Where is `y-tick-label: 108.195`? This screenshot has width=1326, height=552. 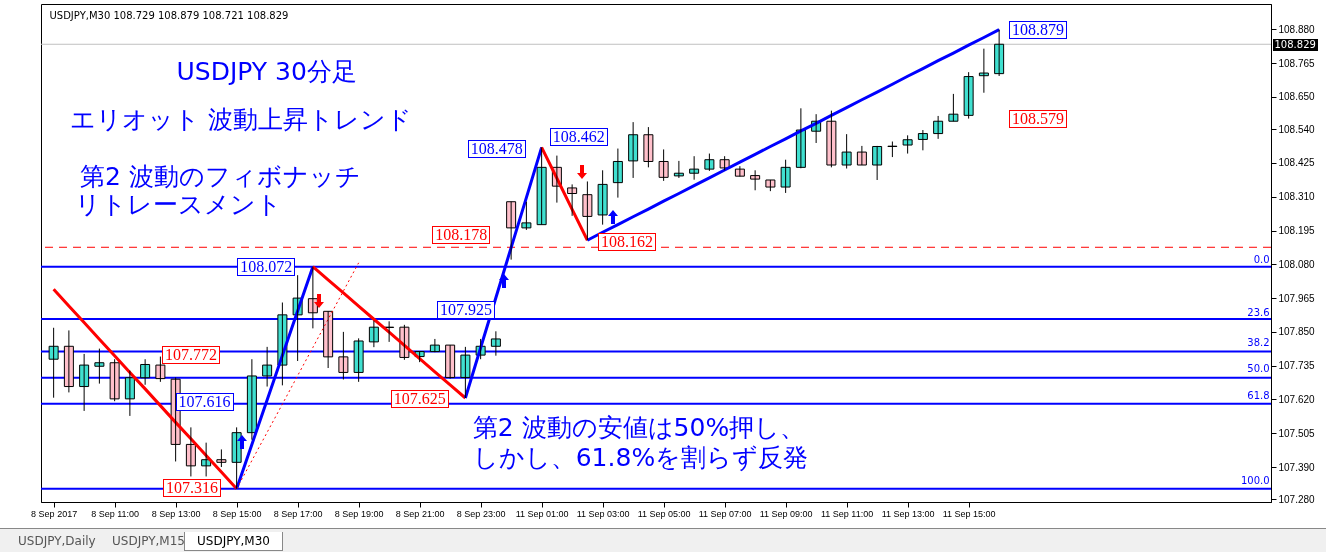
y-tick-label: 108.195 is located at coordinates (1297, 231).